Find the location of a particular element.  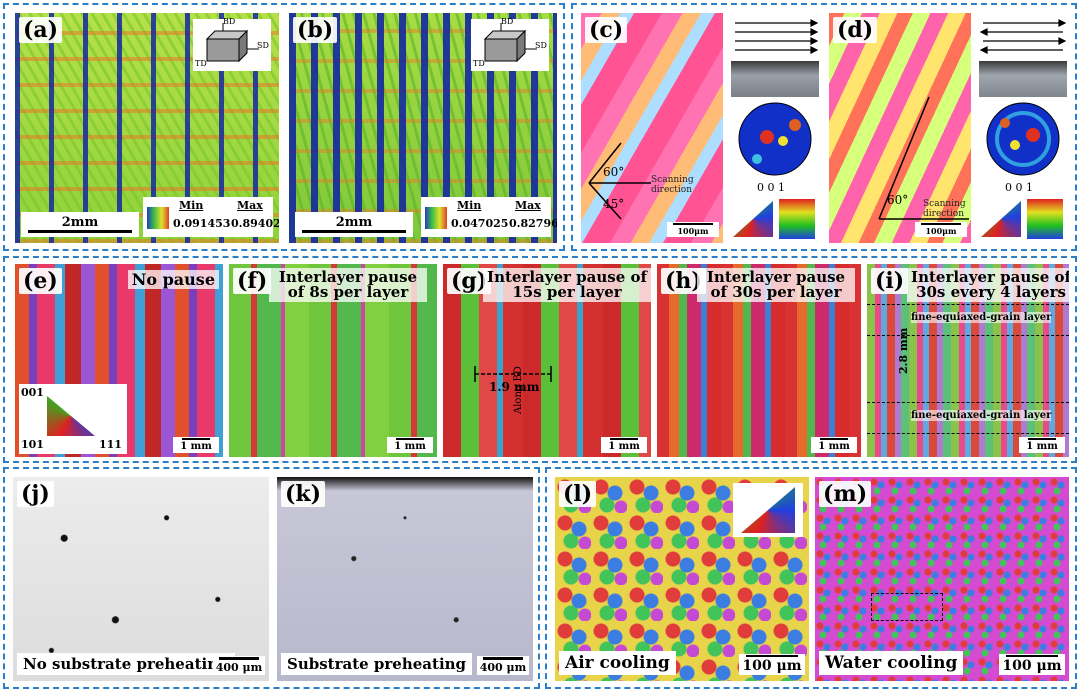

panel-d: (d) 60° Scanning direction 100μm 0 0 1 is located at coordinates (949, 128).